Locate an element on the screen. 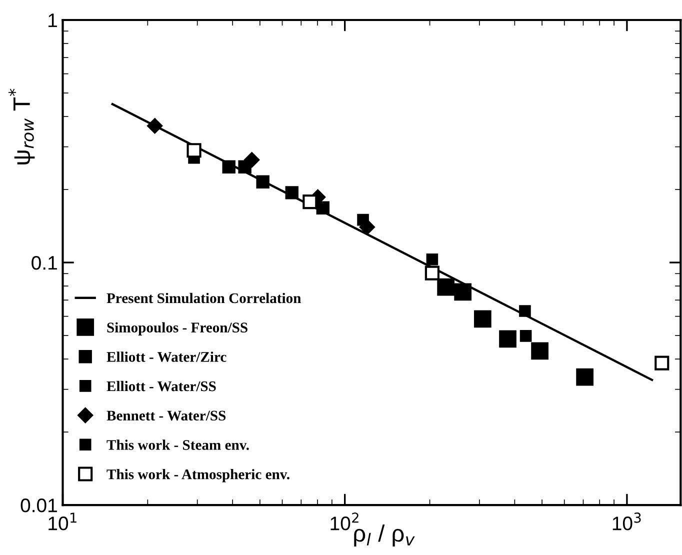  legend-label: Simopoulos - Freon/SS is located at coordinates (177, 329).